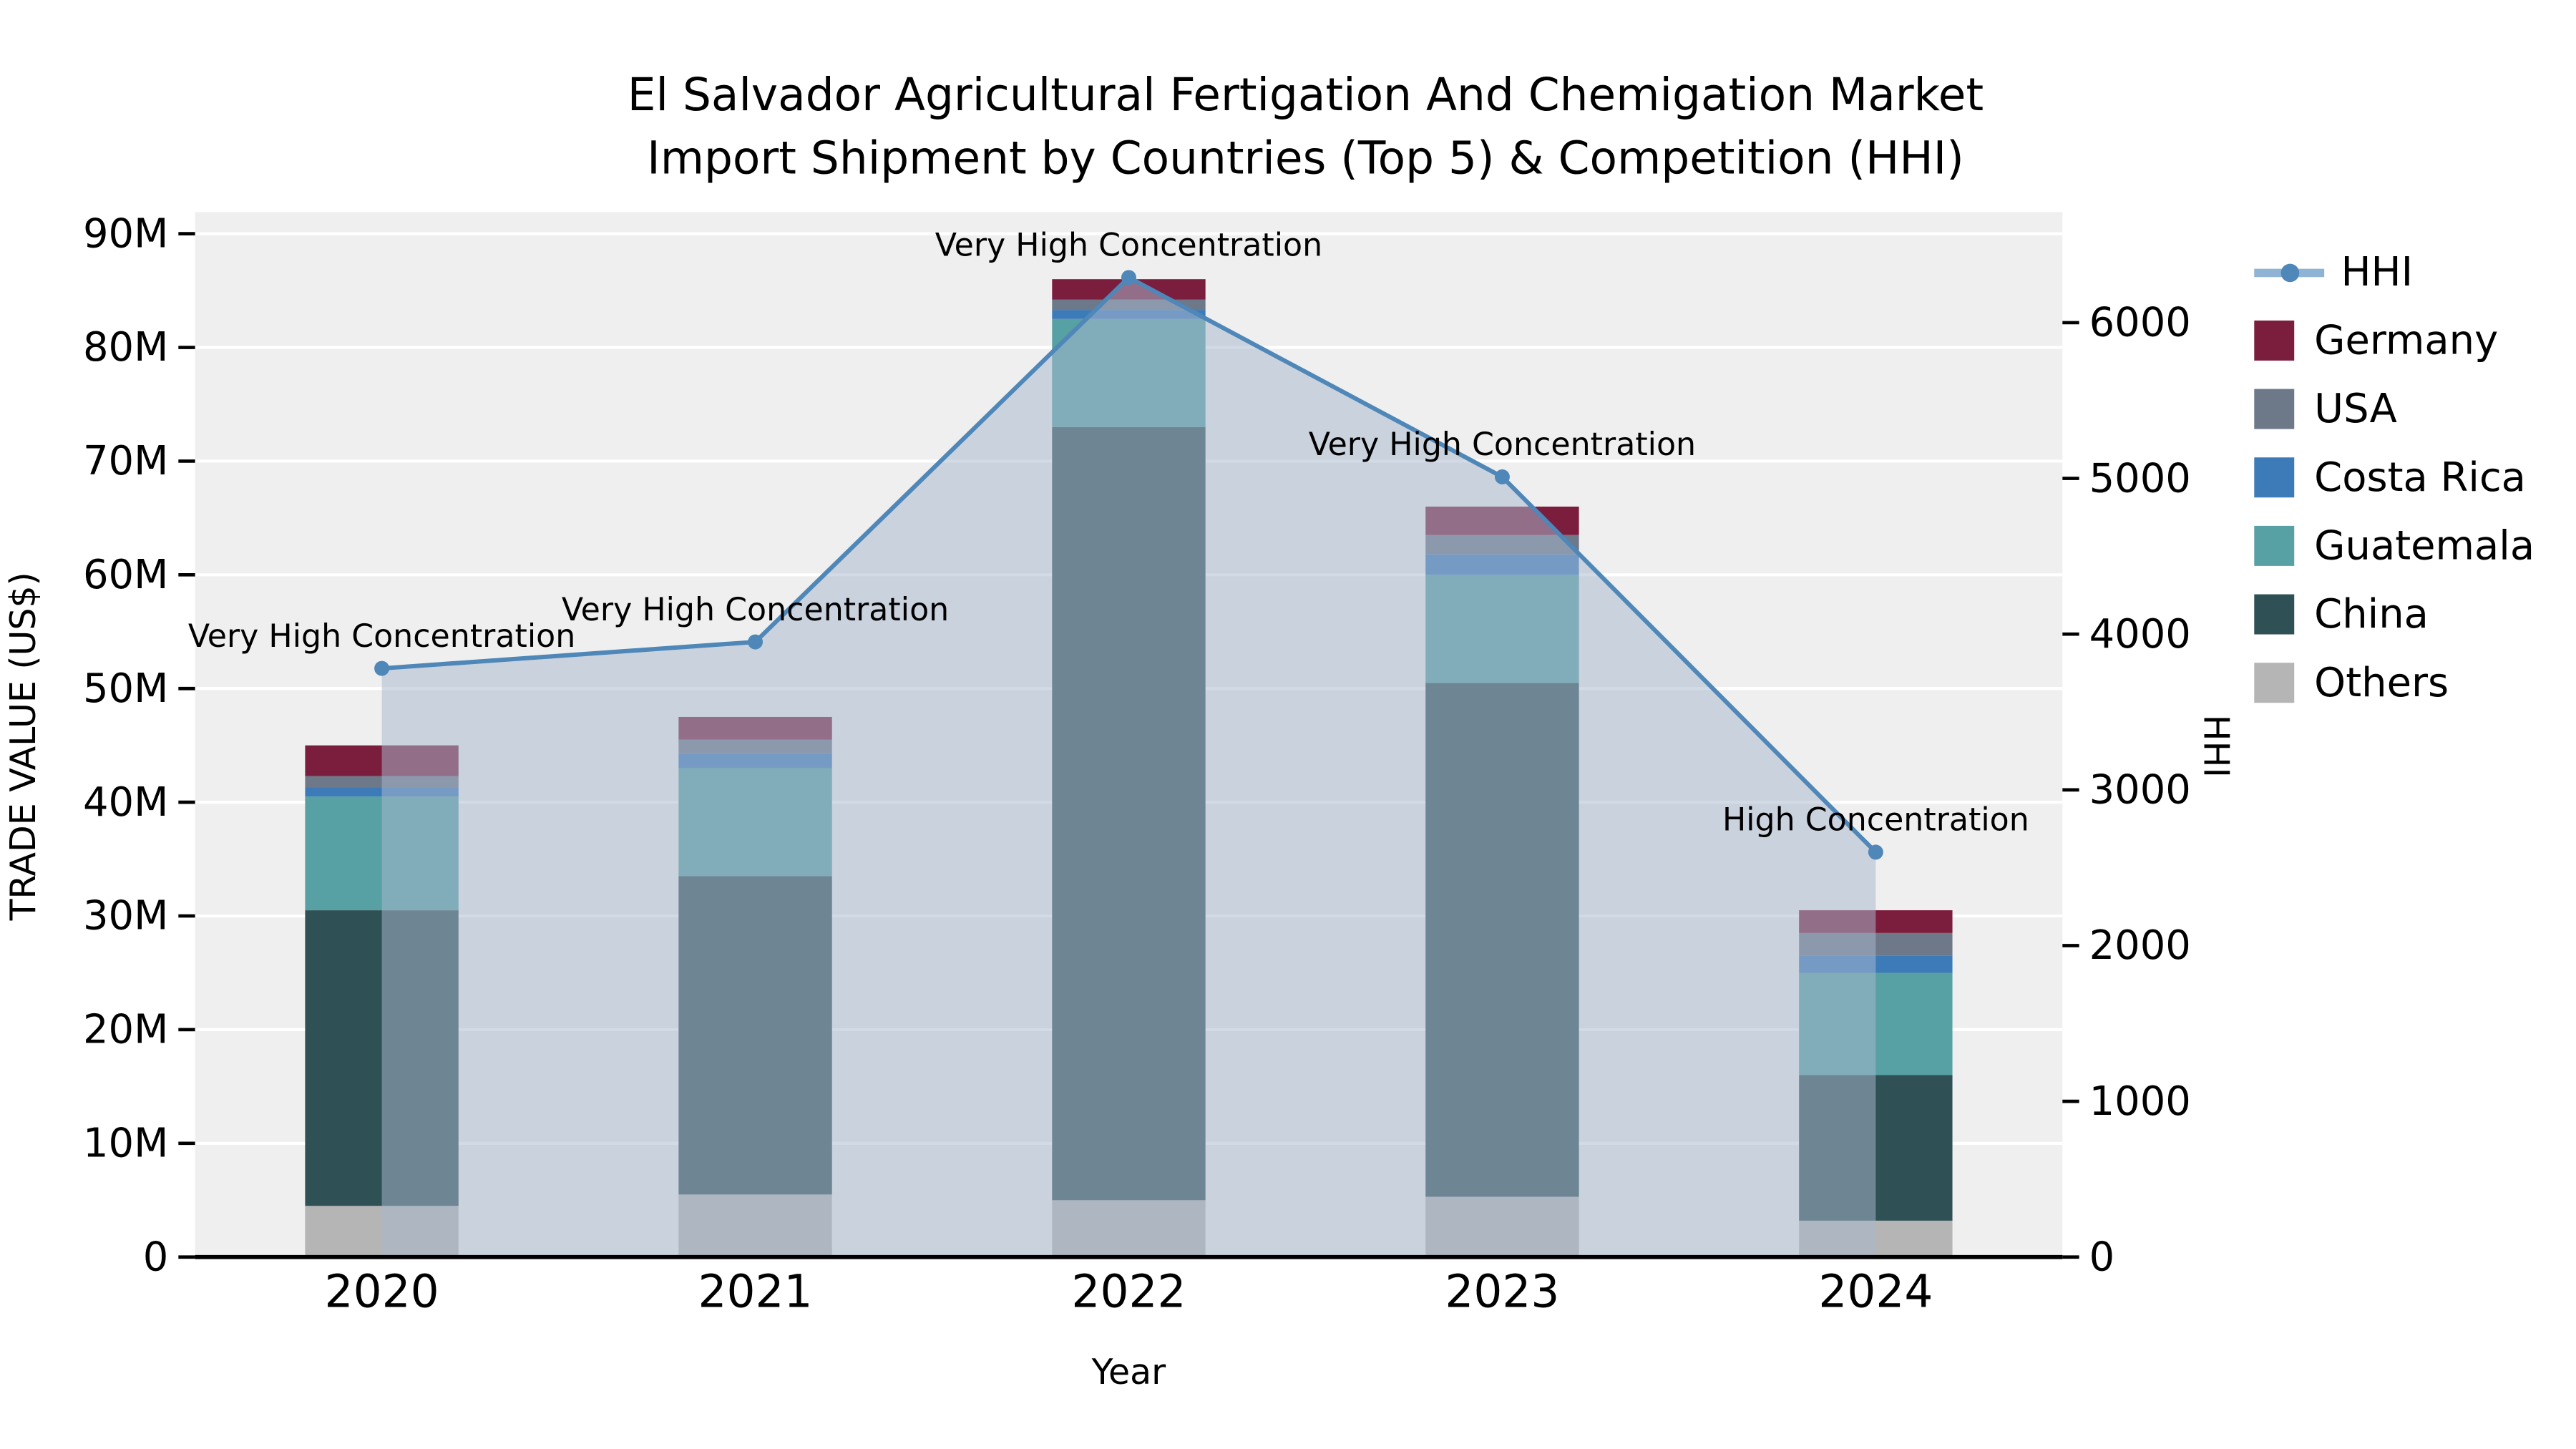 The width and height of the screenshot is (2576, 1449). Describe the element at coordinates (1502, 476) in the screenshot. I see `hhi-marker-2023` at that location.